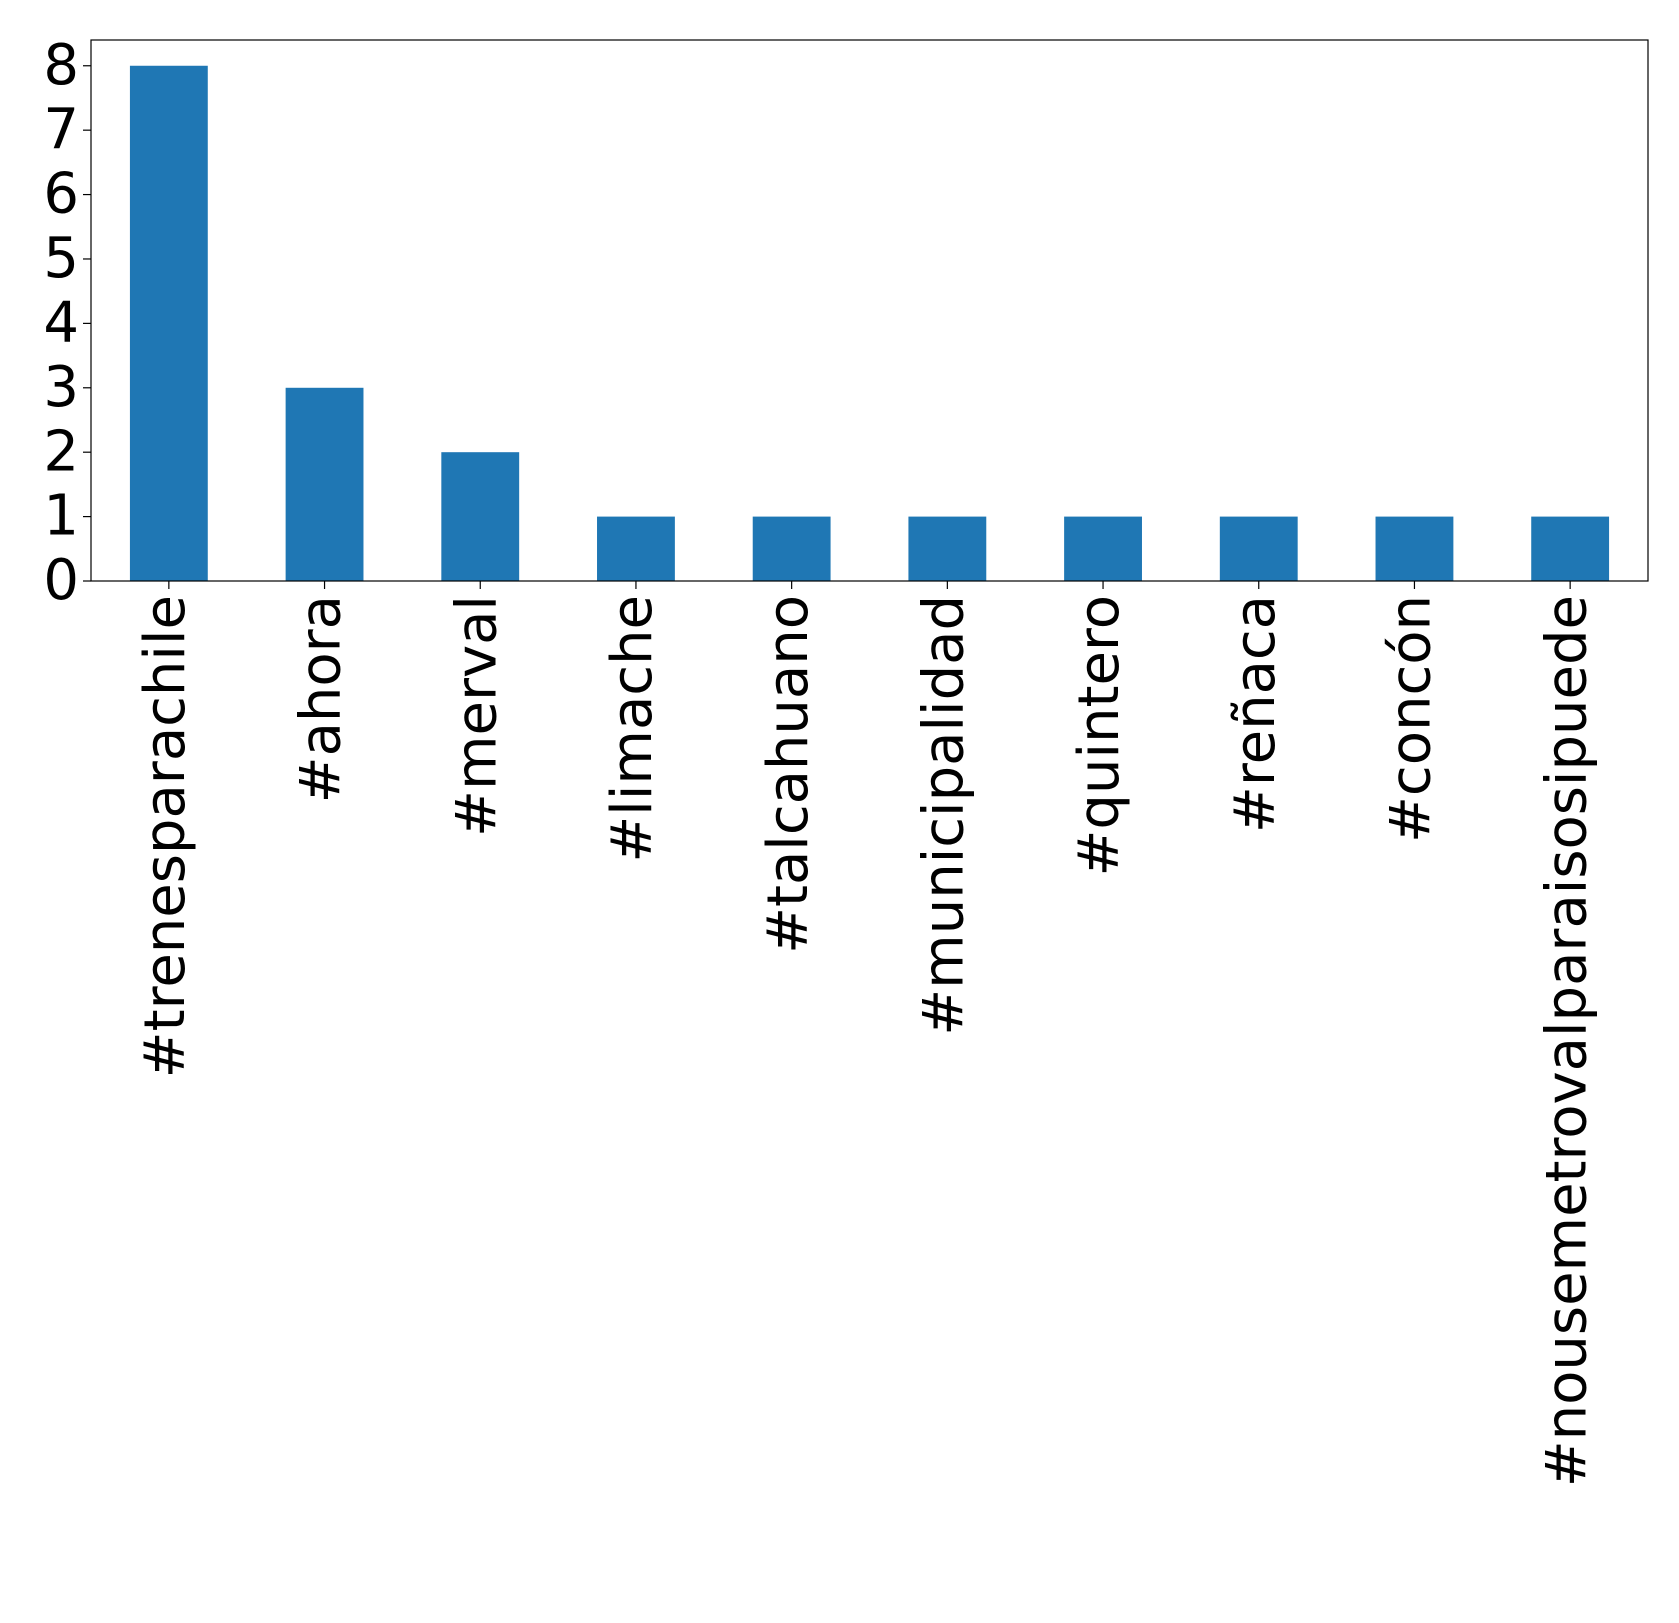 The width and height of the screenshot is (1679, 1623). What do you see at coordinates (1411, 719) in the screenshot?
I see `x-tick-label: #concón` at bounding box center [1411, 719].